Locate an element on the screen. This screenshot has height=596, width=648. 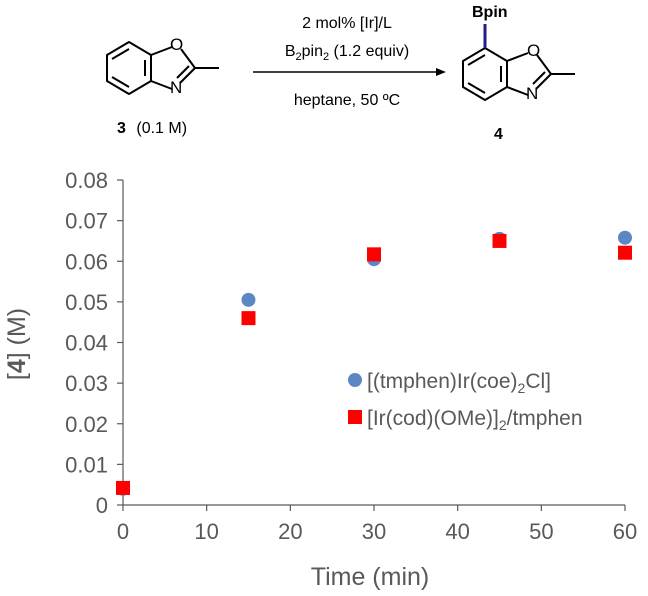
x-tick-label: 10 is located at coordinates (206, 531).